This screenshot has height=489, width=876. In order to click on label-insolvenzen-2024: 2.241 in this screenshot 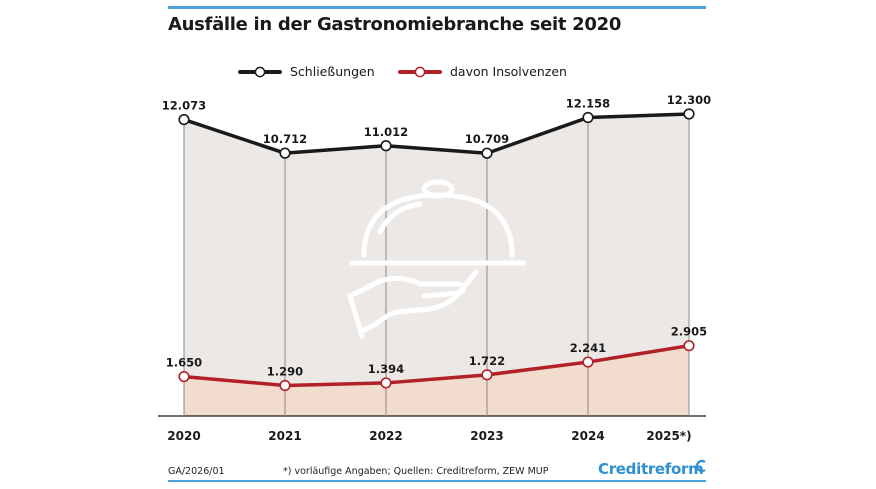, I will do `click(588, 348)`.